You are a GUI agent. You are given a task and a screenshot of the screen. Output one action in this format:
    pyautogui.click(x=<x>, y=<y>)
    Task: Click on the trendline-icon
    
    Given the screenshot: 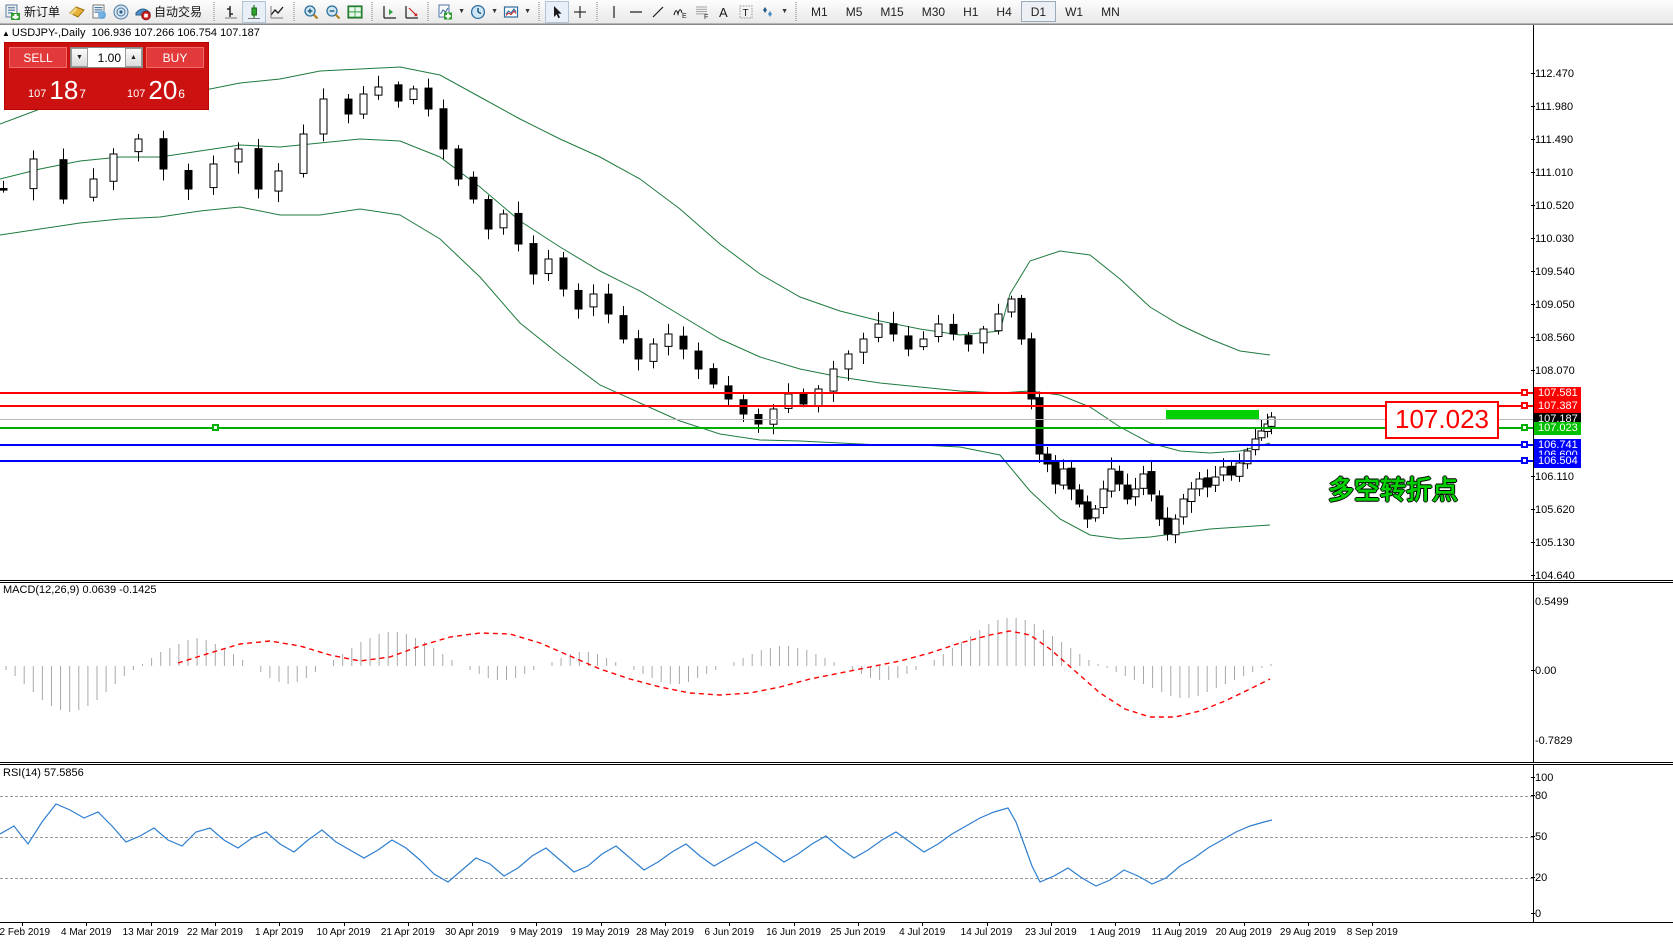 What is the action you would take?
    pyautogui.click(x=658, y=11)
    